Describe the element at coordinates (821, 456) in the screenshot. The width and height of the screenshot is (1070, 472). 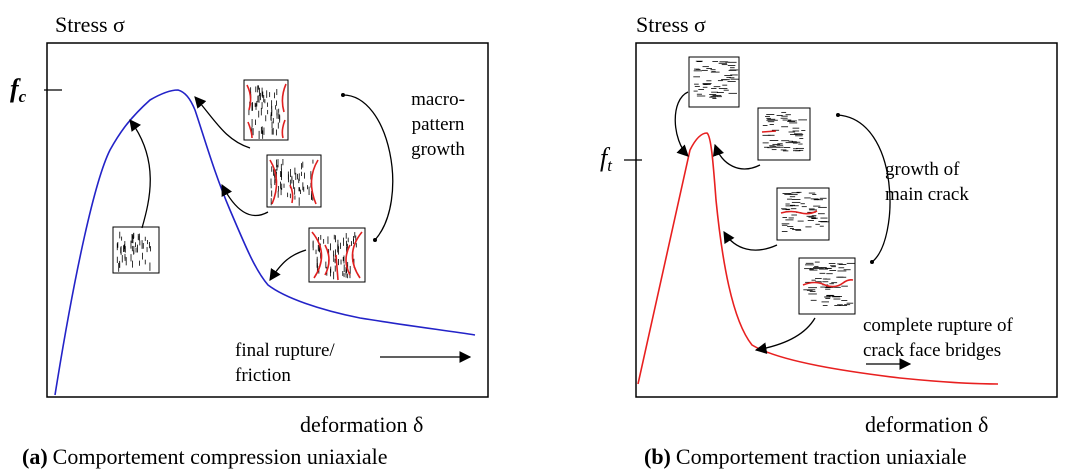
I see `caption-text: Comportement traction uniaxiale` at that location.